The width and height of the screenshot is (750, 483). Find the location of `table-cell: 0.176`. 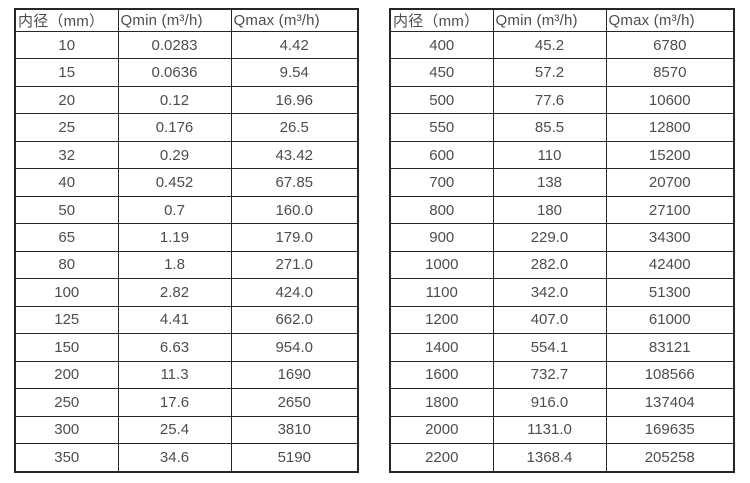

table-cell: 0.176 is located at coordinates (174, 127).